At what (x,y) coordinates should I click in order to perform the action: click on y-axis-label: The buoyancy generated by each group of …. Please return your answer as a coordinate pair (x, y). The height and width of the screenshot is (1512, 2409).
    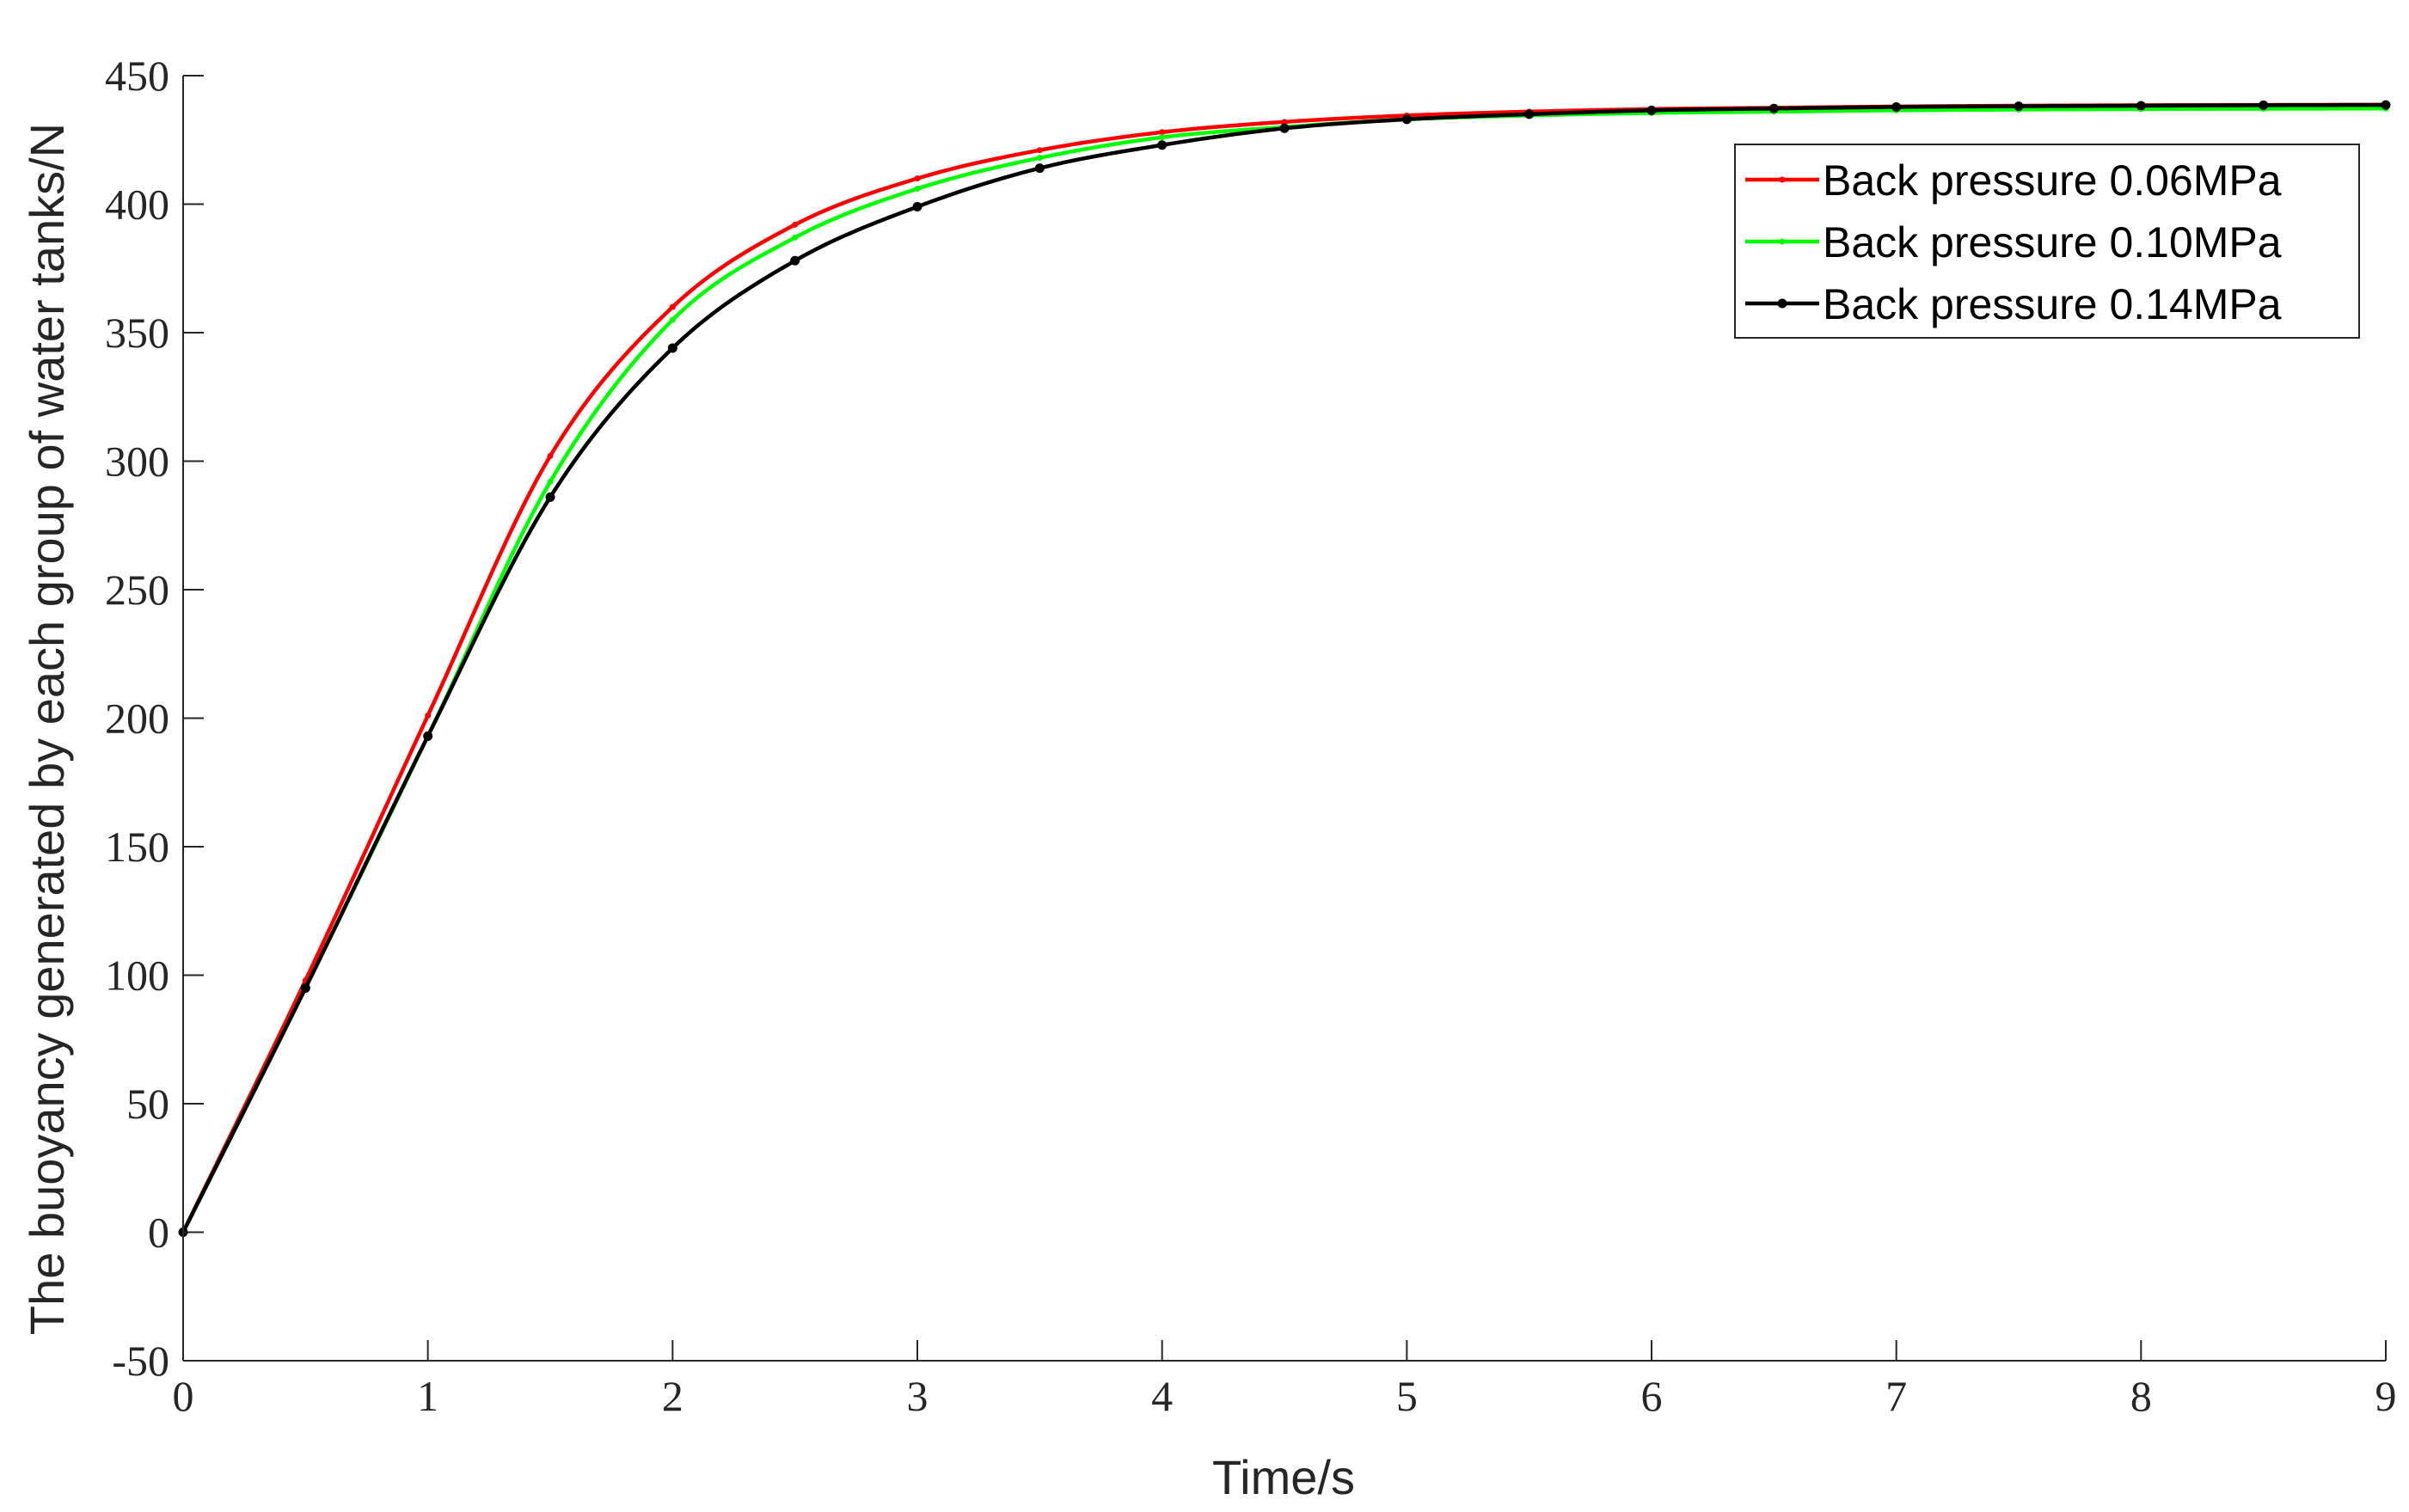
    Looking at the image, I should click on (47, 729).